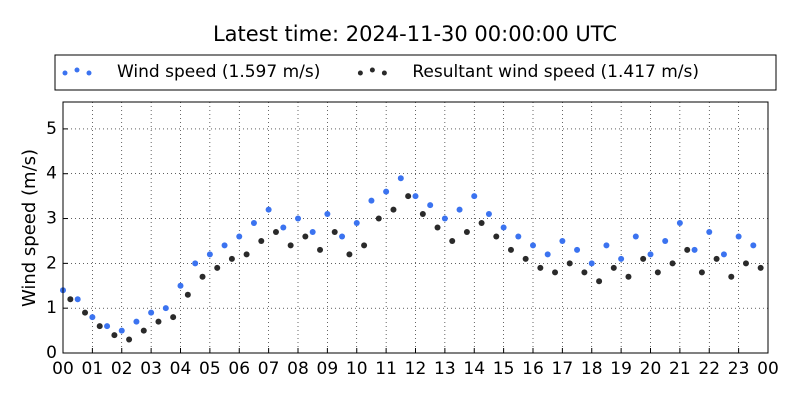  What do you see at coordinates (504, 369) in the screenshot?
I see `x-tick-label: 15` at bounding box center [504, 369].